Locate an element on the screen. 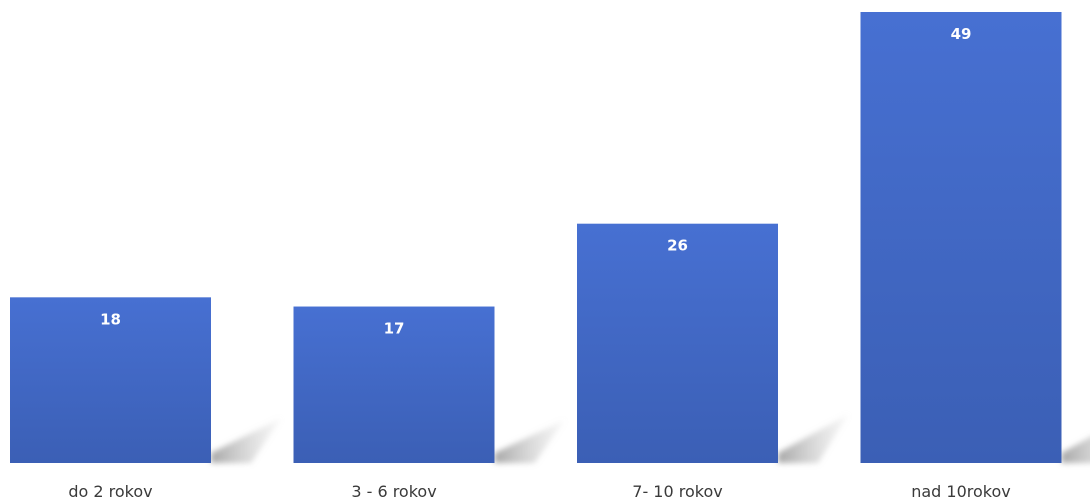 Image resolution: width=1090 pixels, height=499 pixels. data-label: 18 is located at coordinates (110, 319).